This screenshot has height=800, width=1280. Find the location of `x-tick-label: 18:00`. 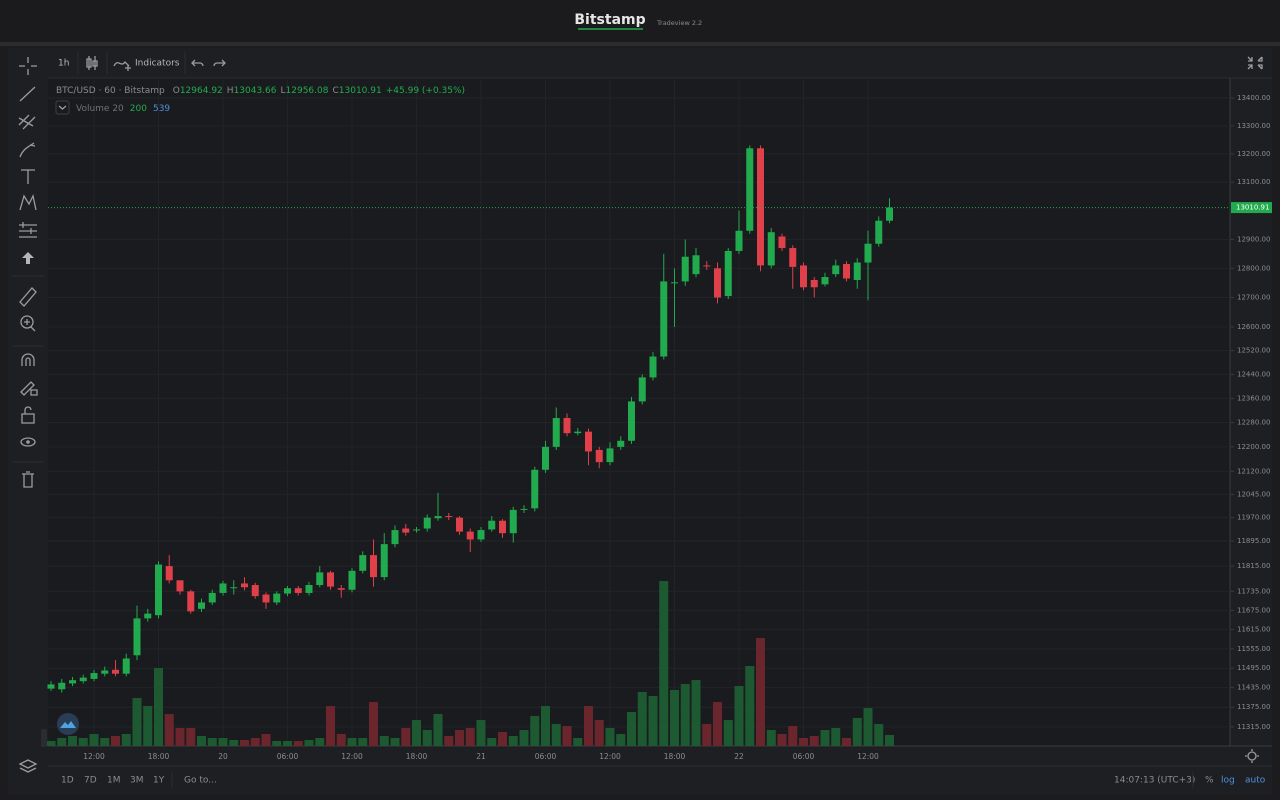

x-tick-label: 18:00 is located at coordinates (675, 756).